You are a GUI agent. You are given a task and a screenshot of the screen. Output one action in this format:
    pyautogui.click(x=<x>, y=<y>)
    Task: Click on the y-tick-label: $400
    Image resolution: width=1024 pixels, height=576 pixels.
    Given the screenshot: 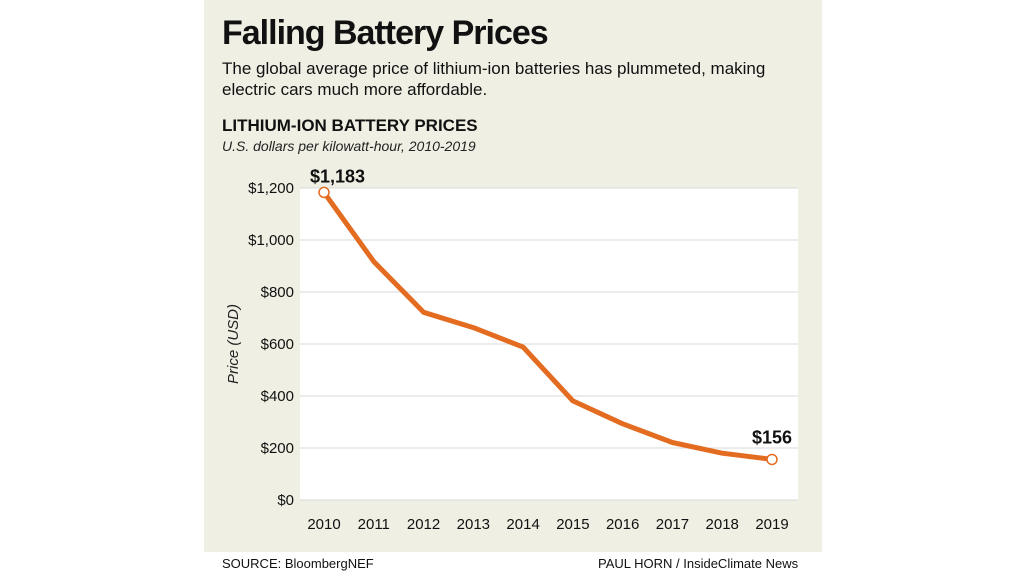 What is the action you would take?
    pyautogui.click(x=277, y=396)
    